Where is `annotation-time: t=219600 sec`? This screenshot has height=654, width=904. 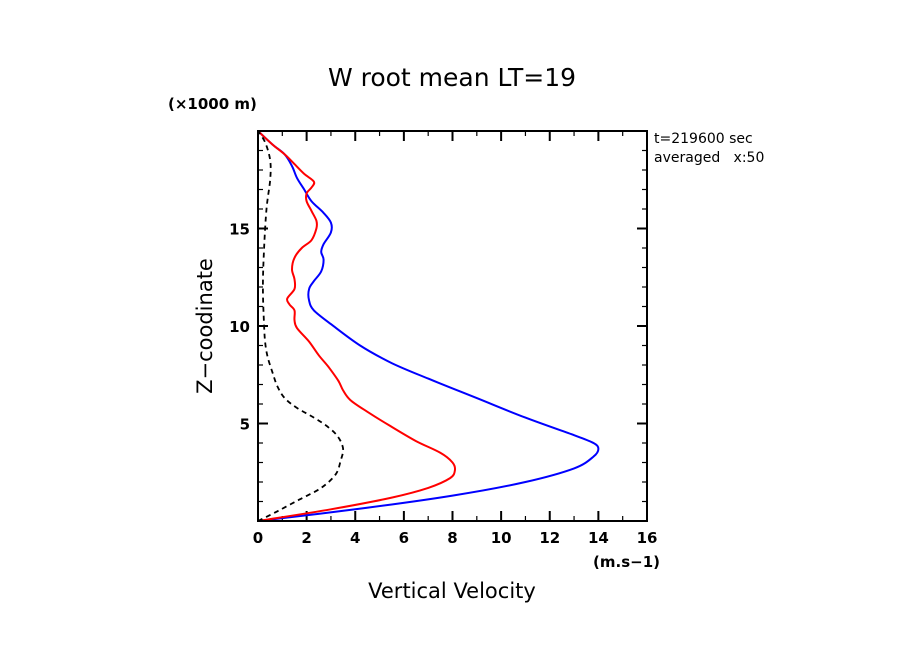
annotation-time: t=219600 sec is located at coordinates (703, 139).